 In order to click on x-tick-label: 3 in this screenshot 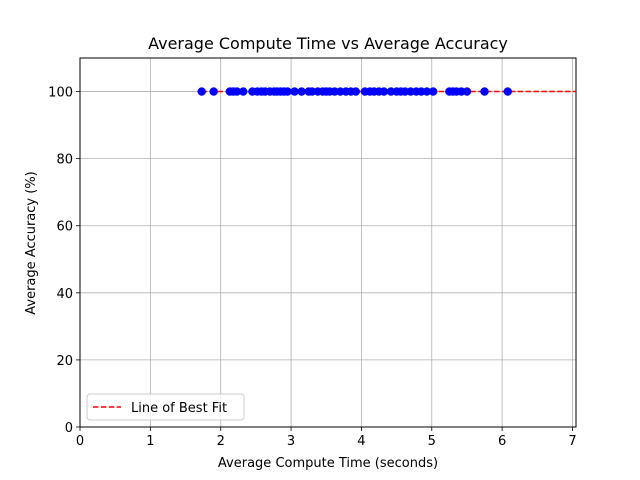, I will do `click(291, 441)`.